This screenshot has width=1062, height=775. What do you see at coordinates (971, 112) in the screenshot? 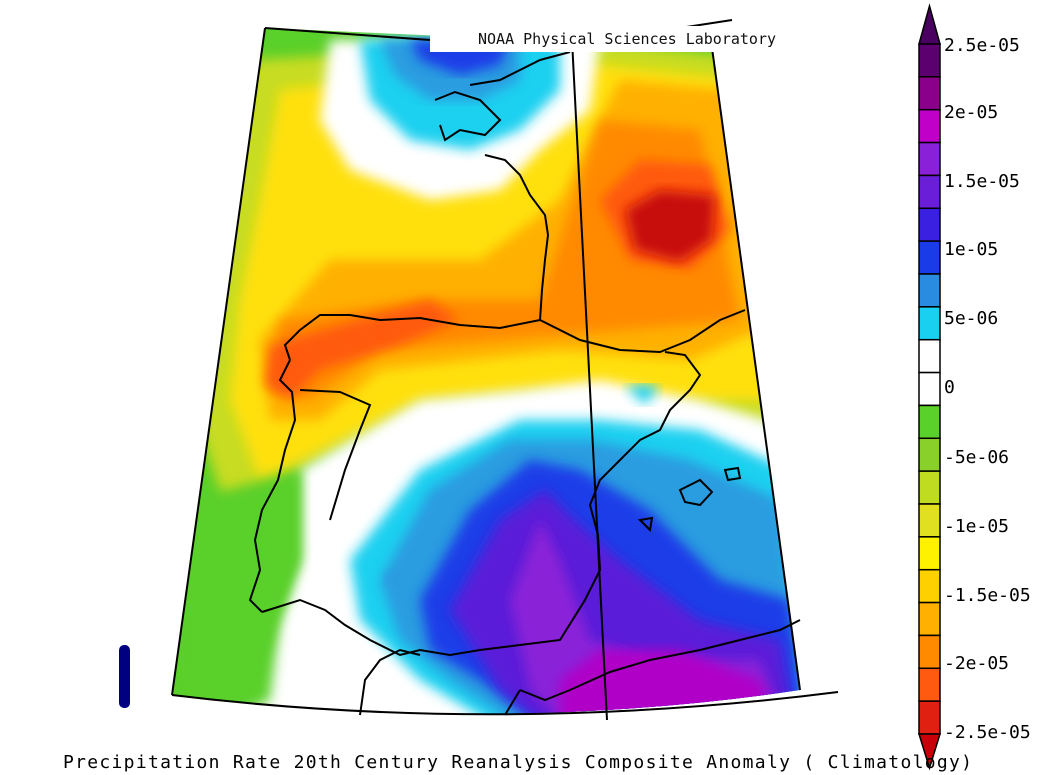
I see `colorbar-tick-label: 2e-05` at bounding box center [971, 112].